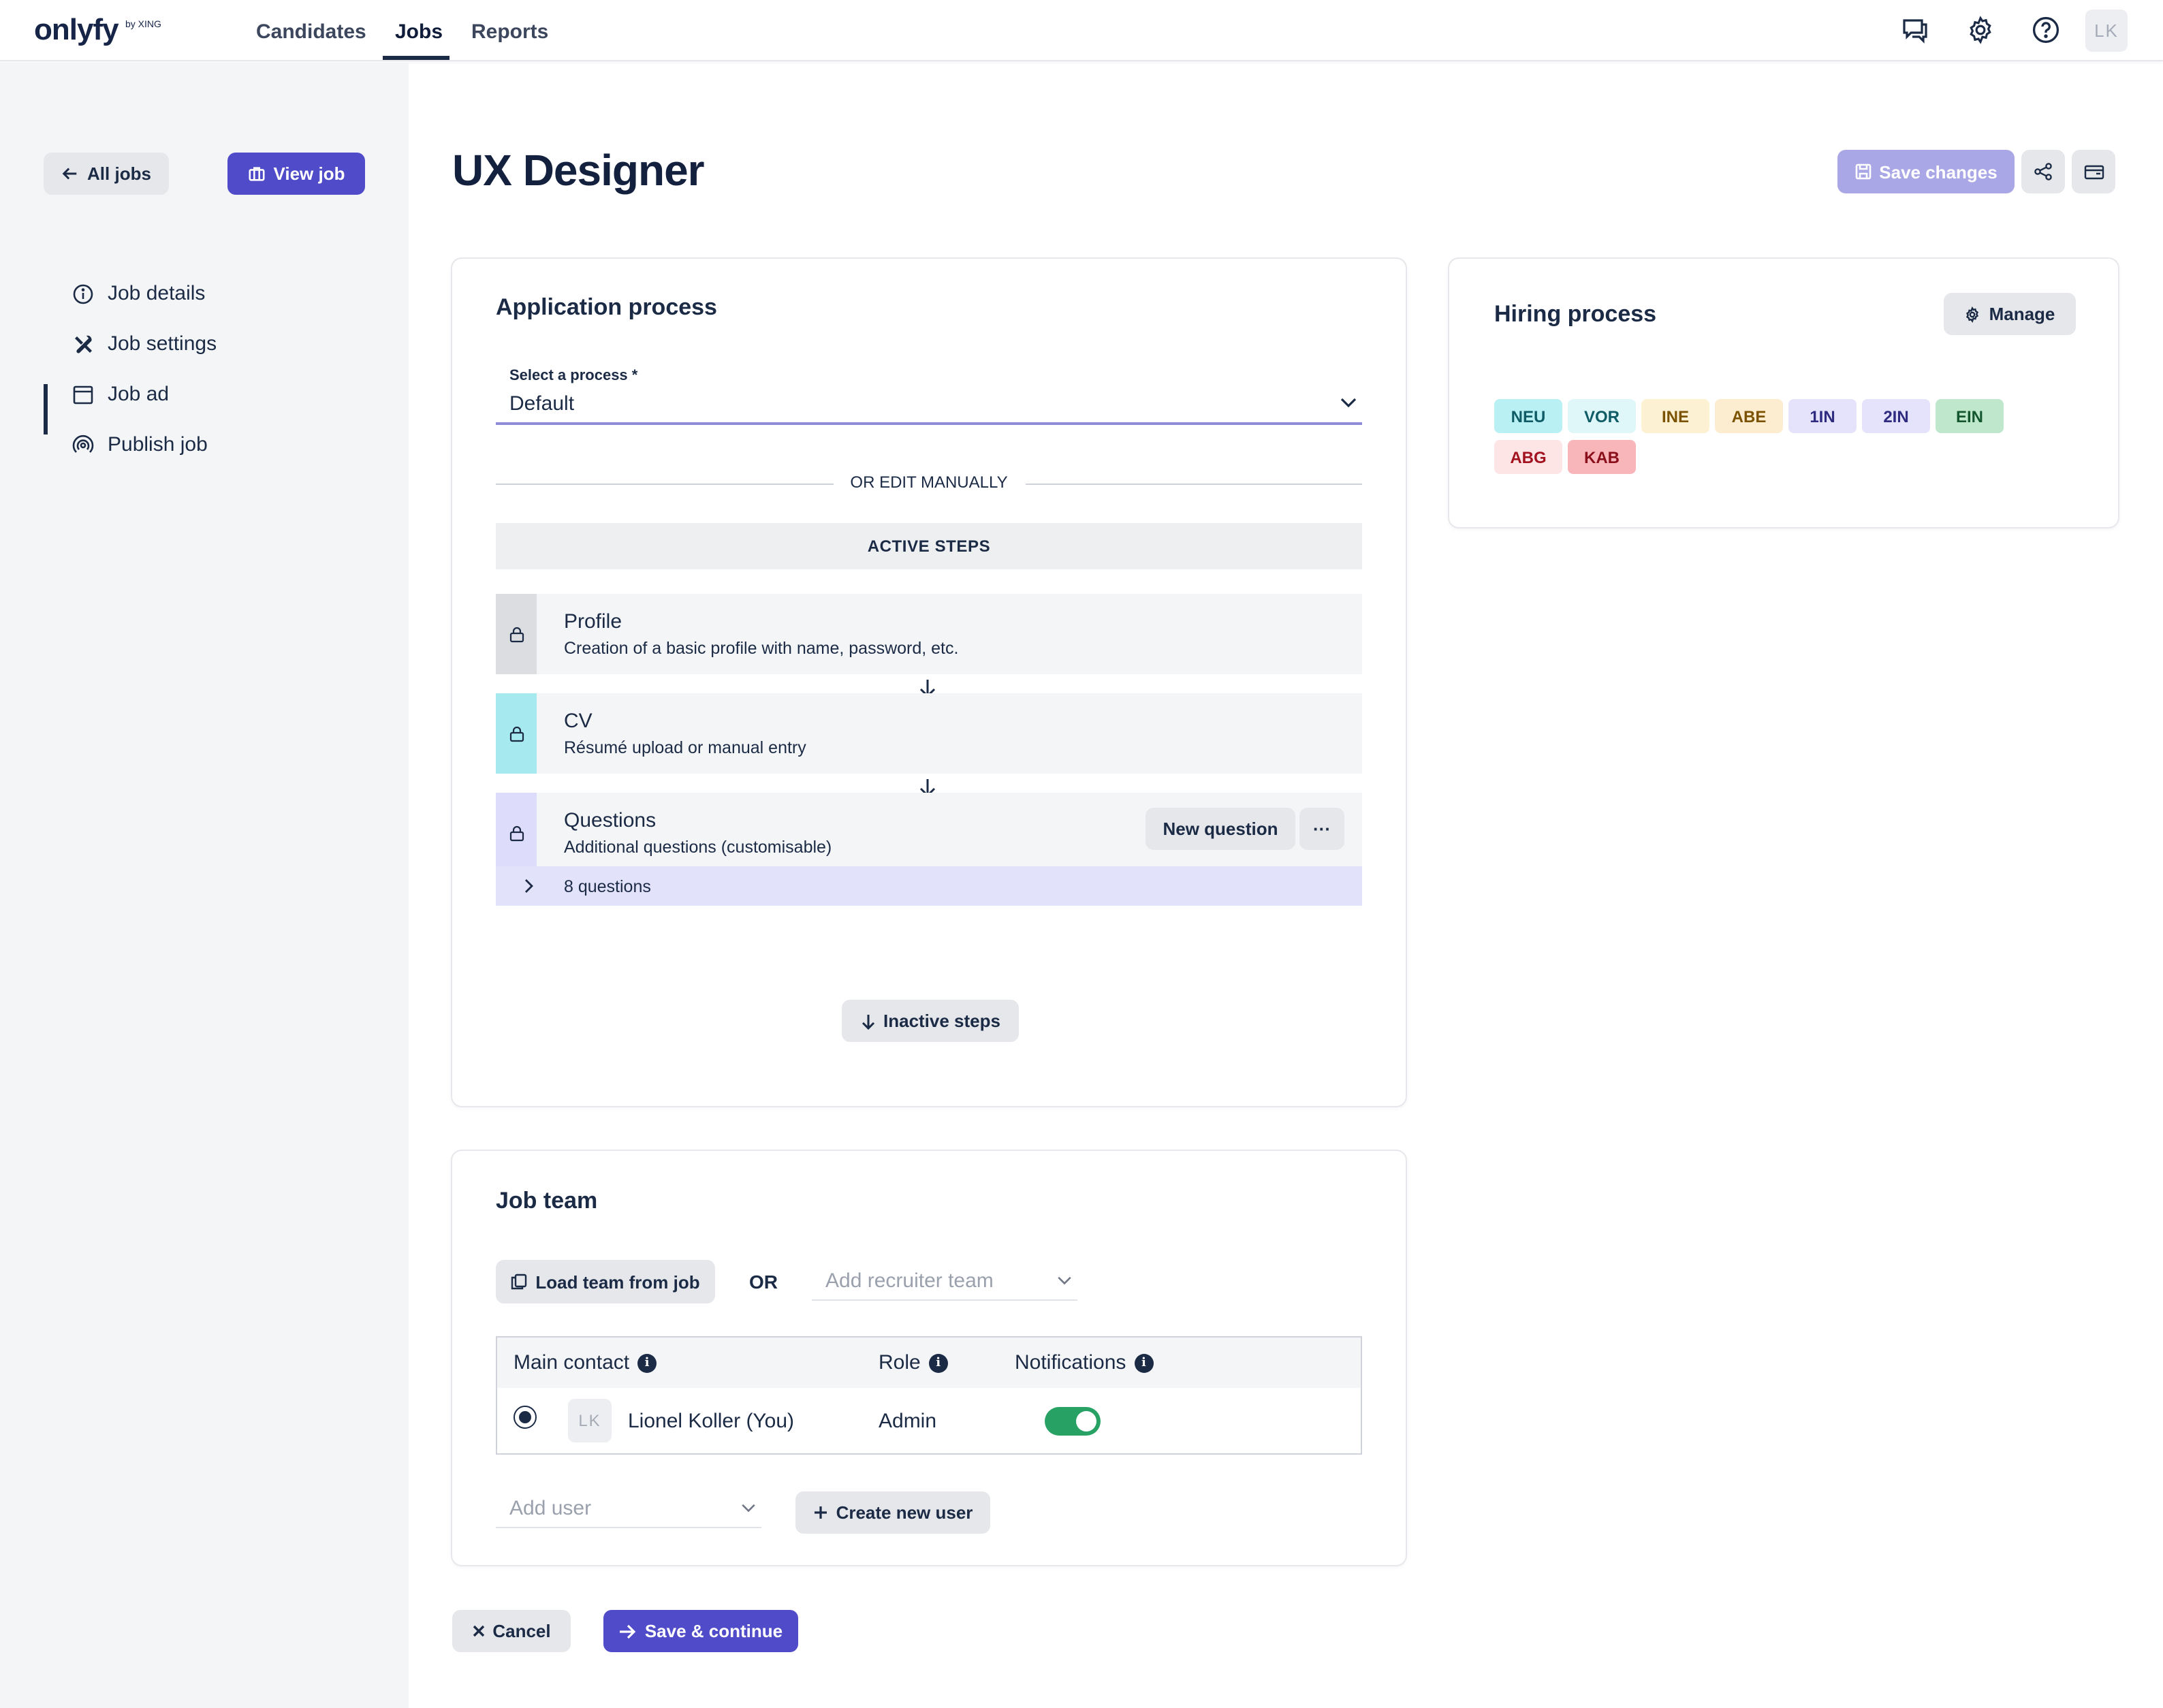 This screenshot has height=1708, width=2163. I want to click on questions-expander: 8 questions, so click(929, 886).